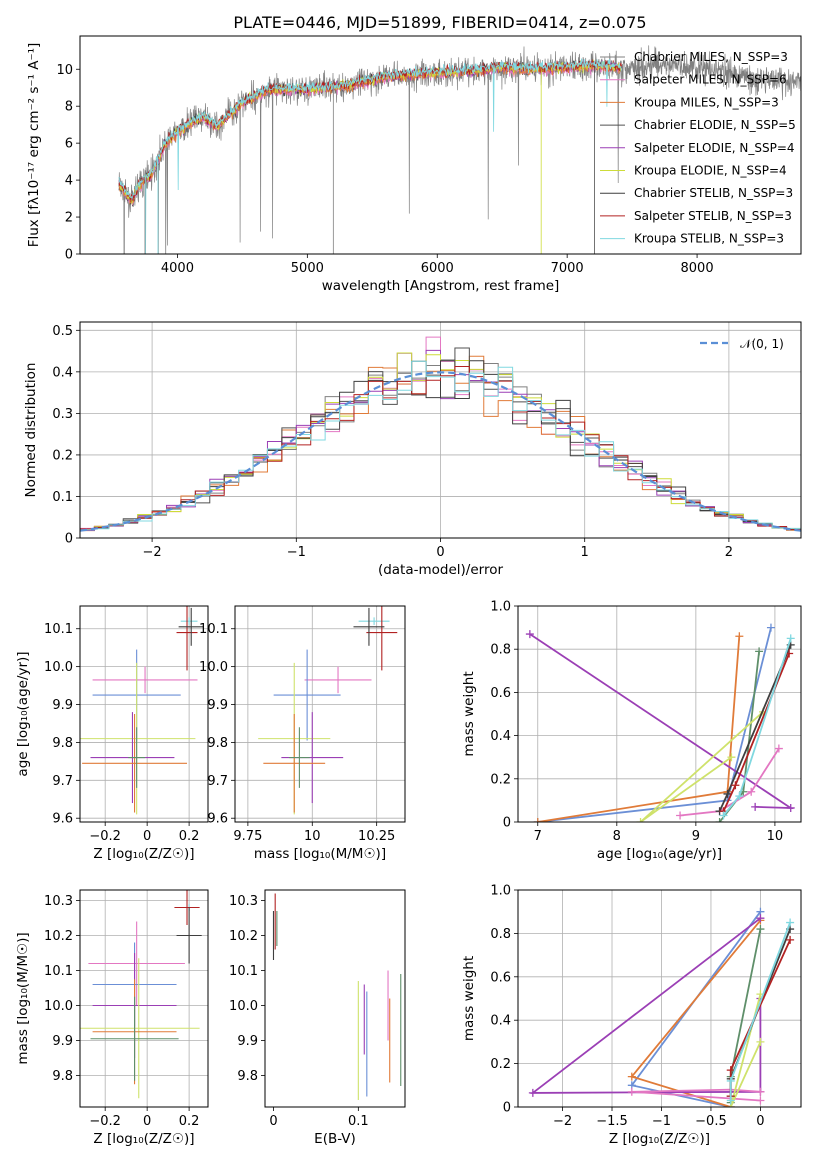 This screenshot has width=819, height=1170. What do you see at coordinates (177, 268) in the screenshot?
I see `tick-label-x: 4000` at bounding box center [177, 268].